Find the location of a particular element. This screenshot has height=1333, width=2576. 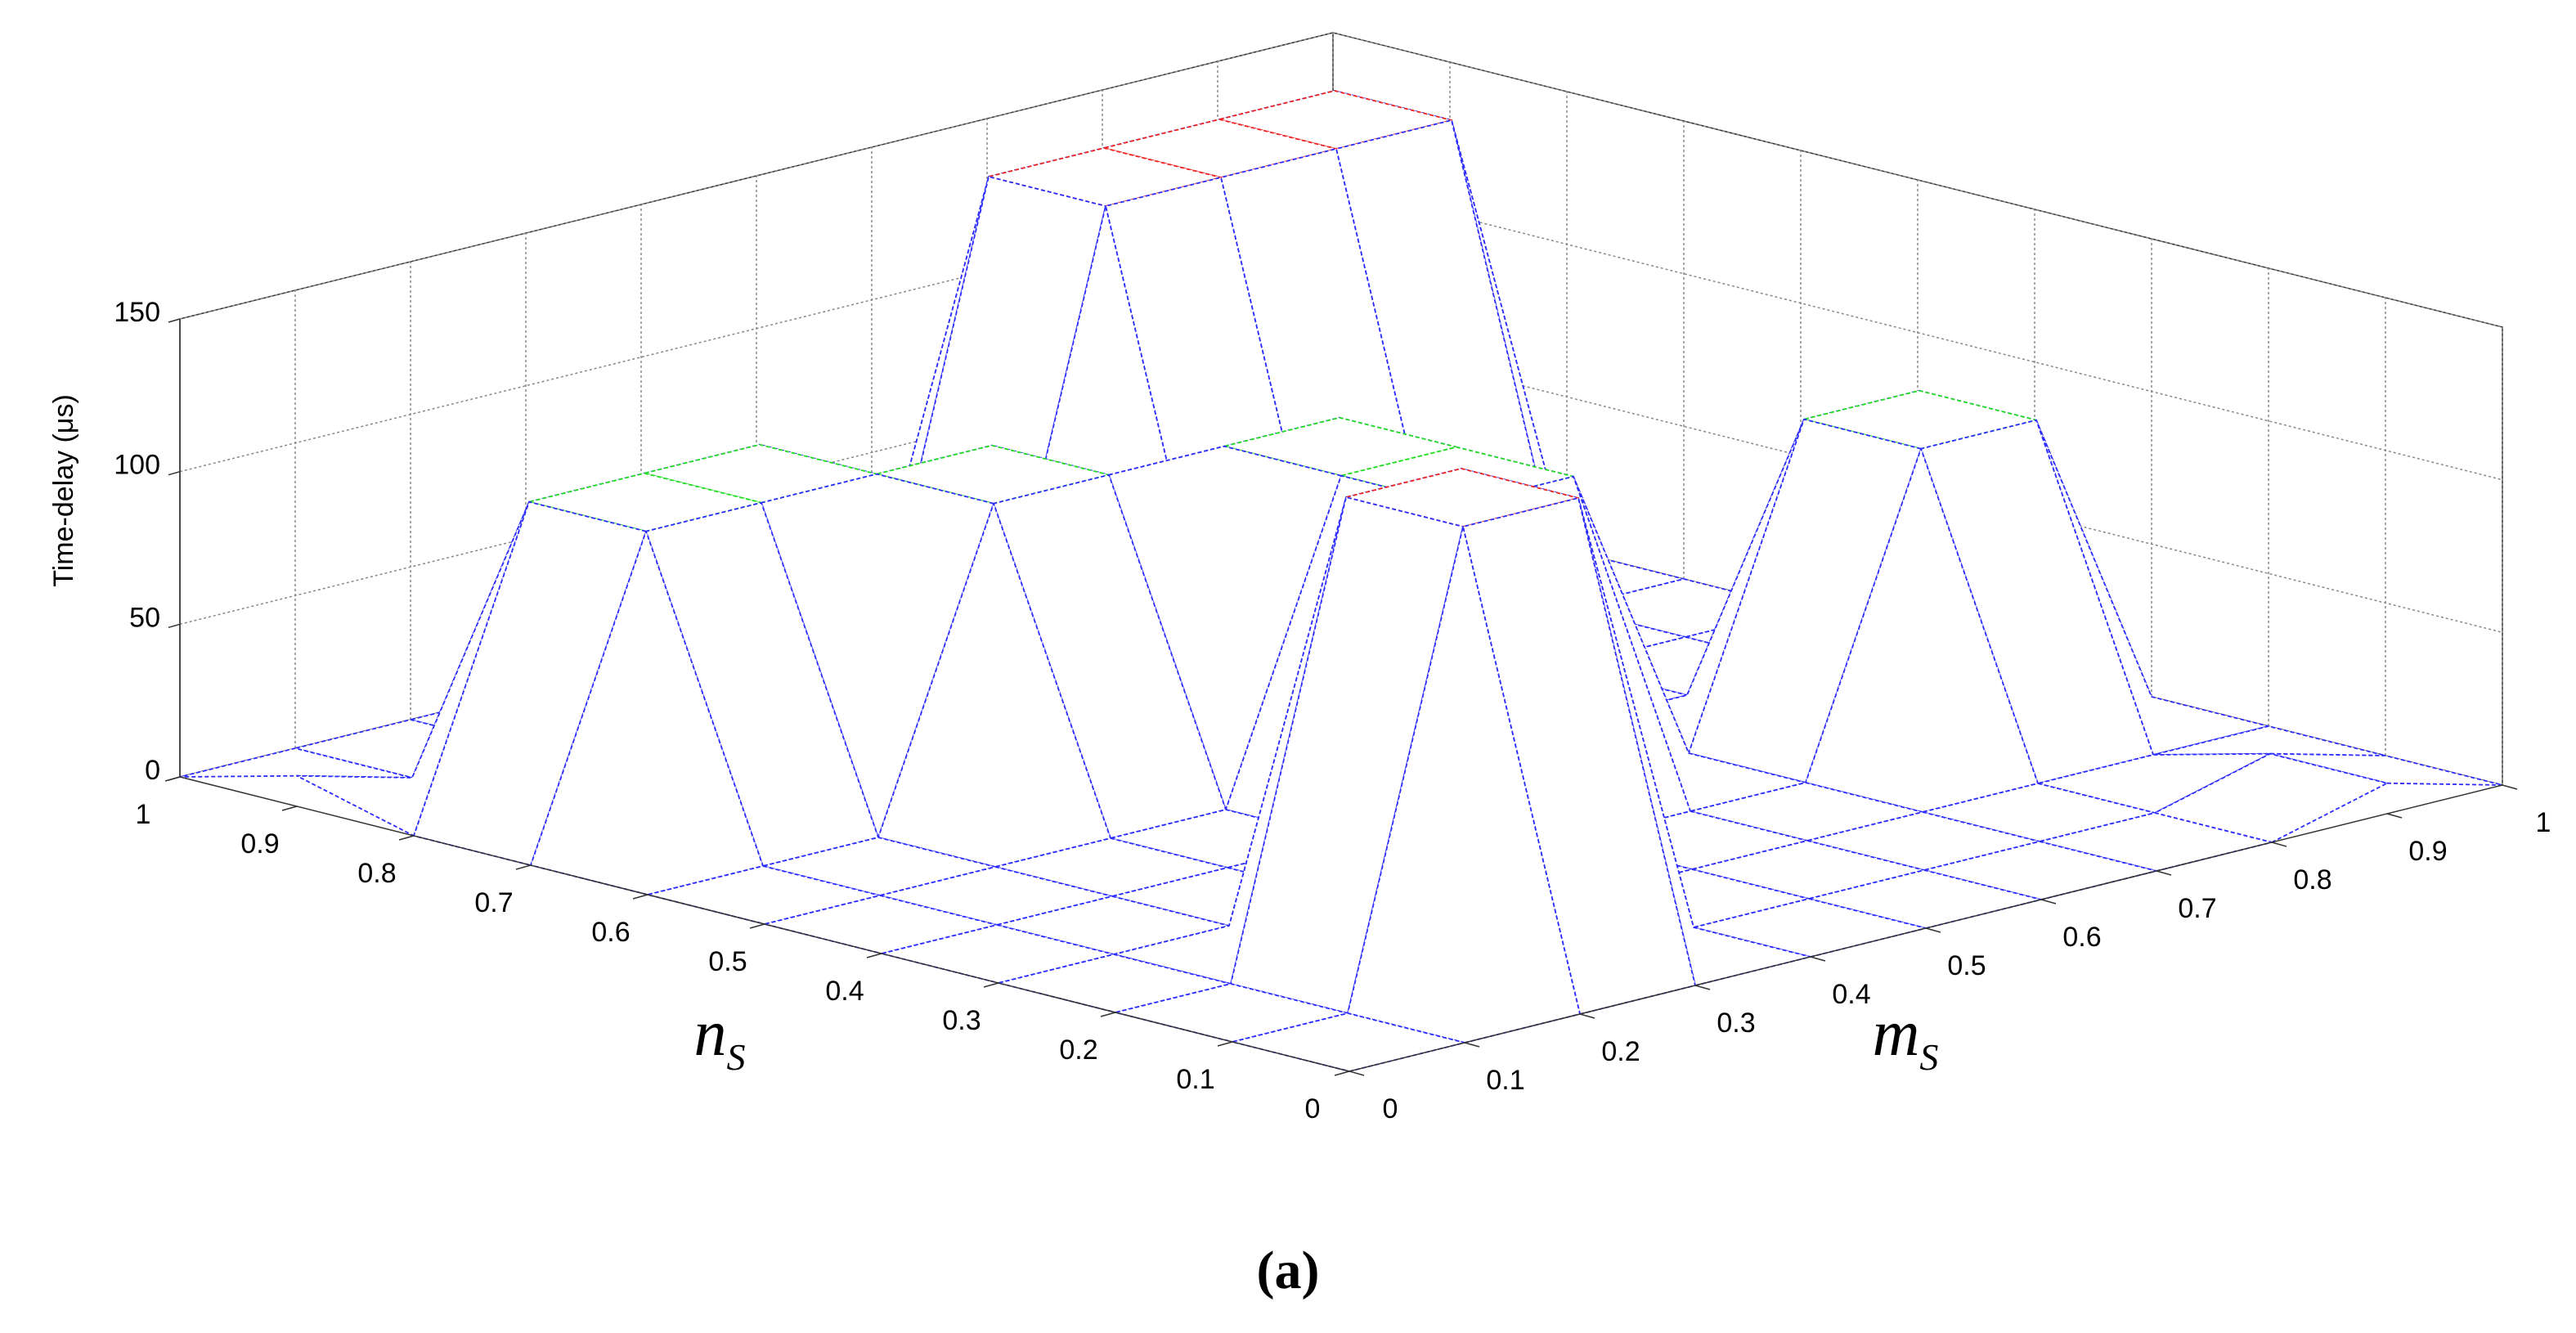

y-axis-label-sub: S is located at coordinates (736, 1057).